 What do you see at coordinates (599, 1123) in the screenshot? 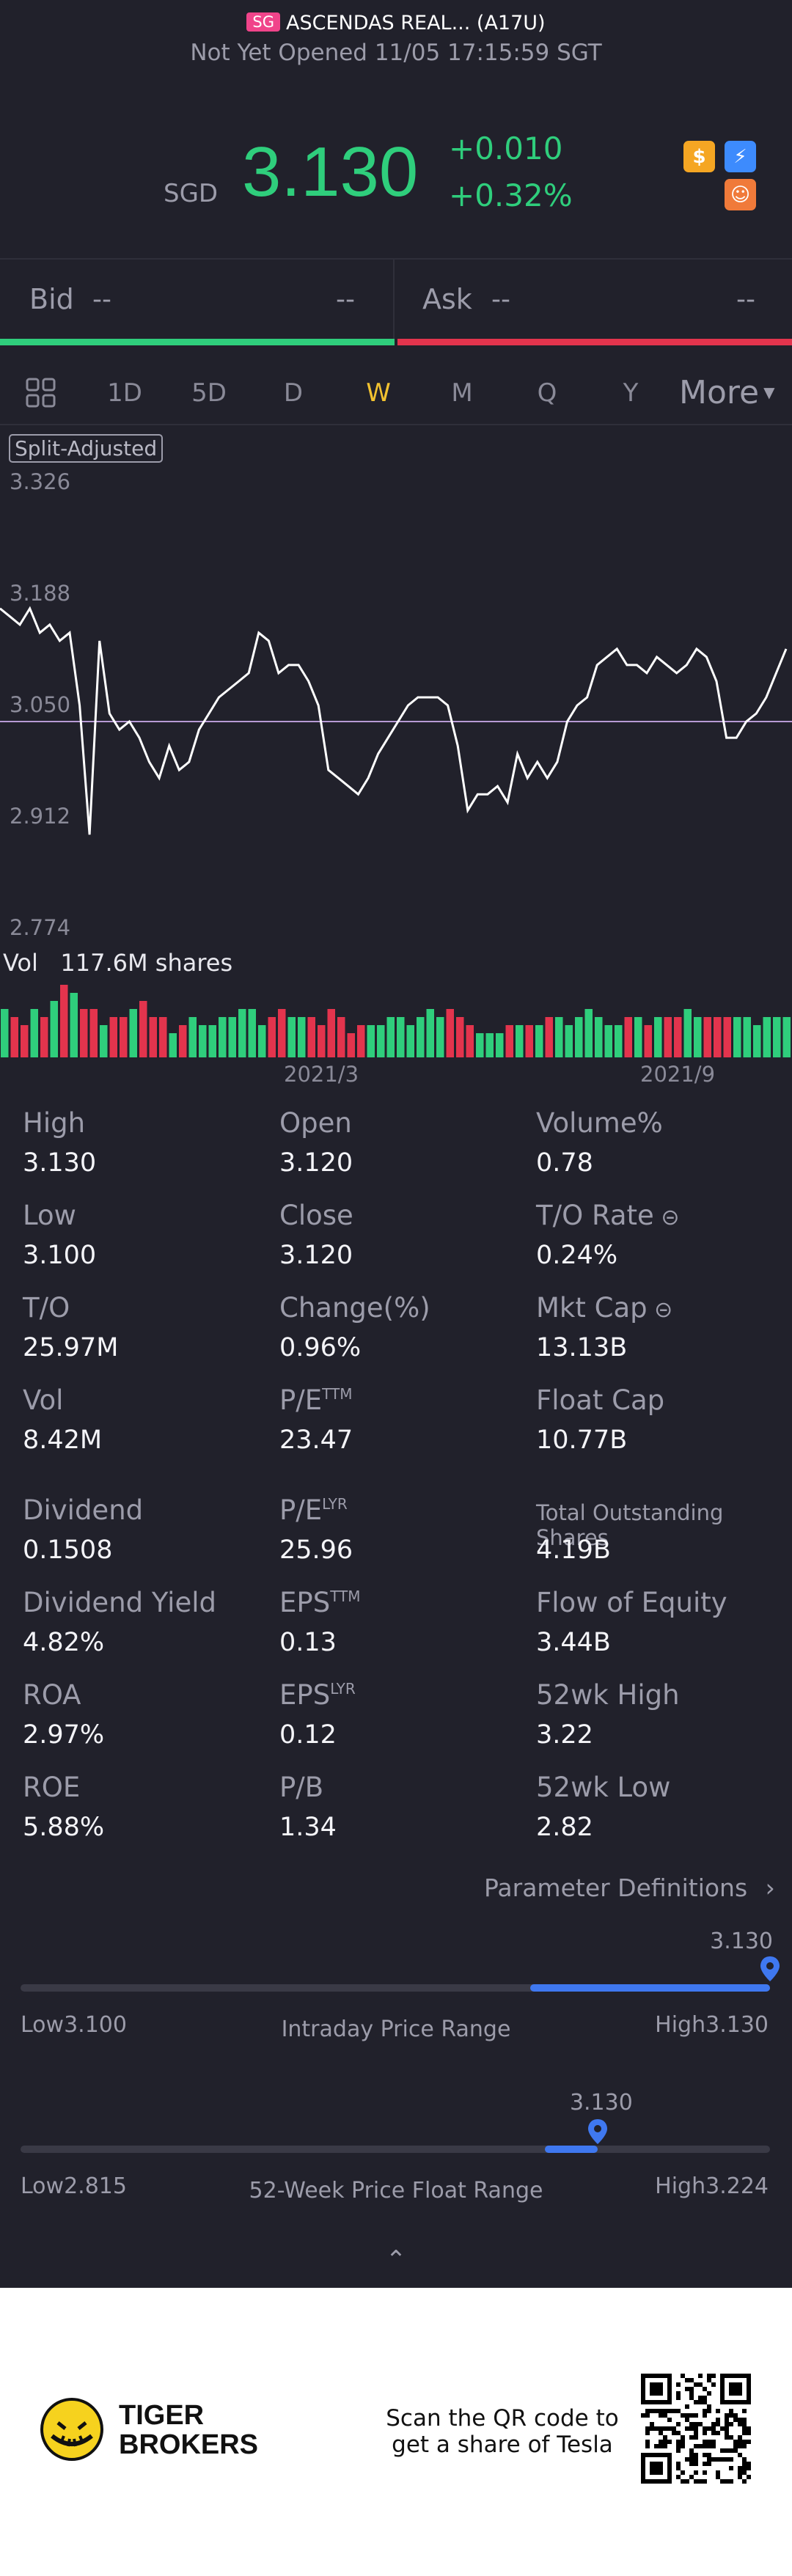
I see `stat-label: Volume%` at bounding box center [599, 1123].